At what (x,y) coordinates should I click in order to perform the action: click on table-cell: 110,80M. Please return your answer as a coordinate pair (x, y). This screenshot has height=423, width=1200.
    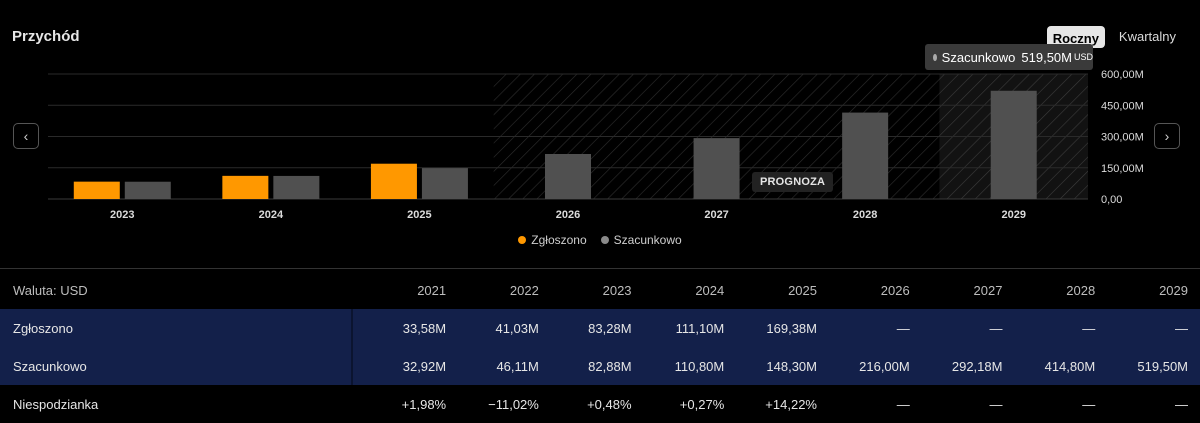
    Looking at the image, I should click on (678, 366).